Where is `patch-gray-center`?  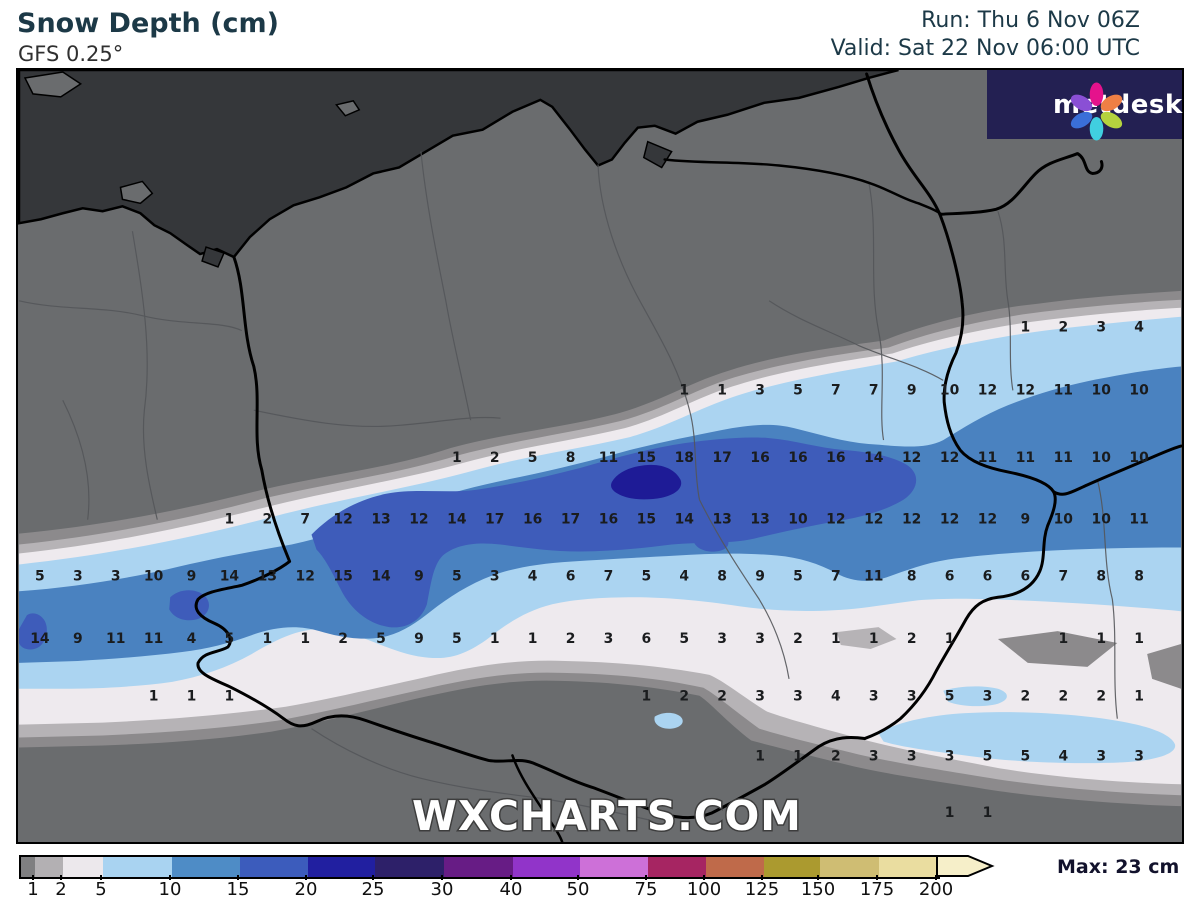 patch-gray-center is located at coordinates (866, 638).